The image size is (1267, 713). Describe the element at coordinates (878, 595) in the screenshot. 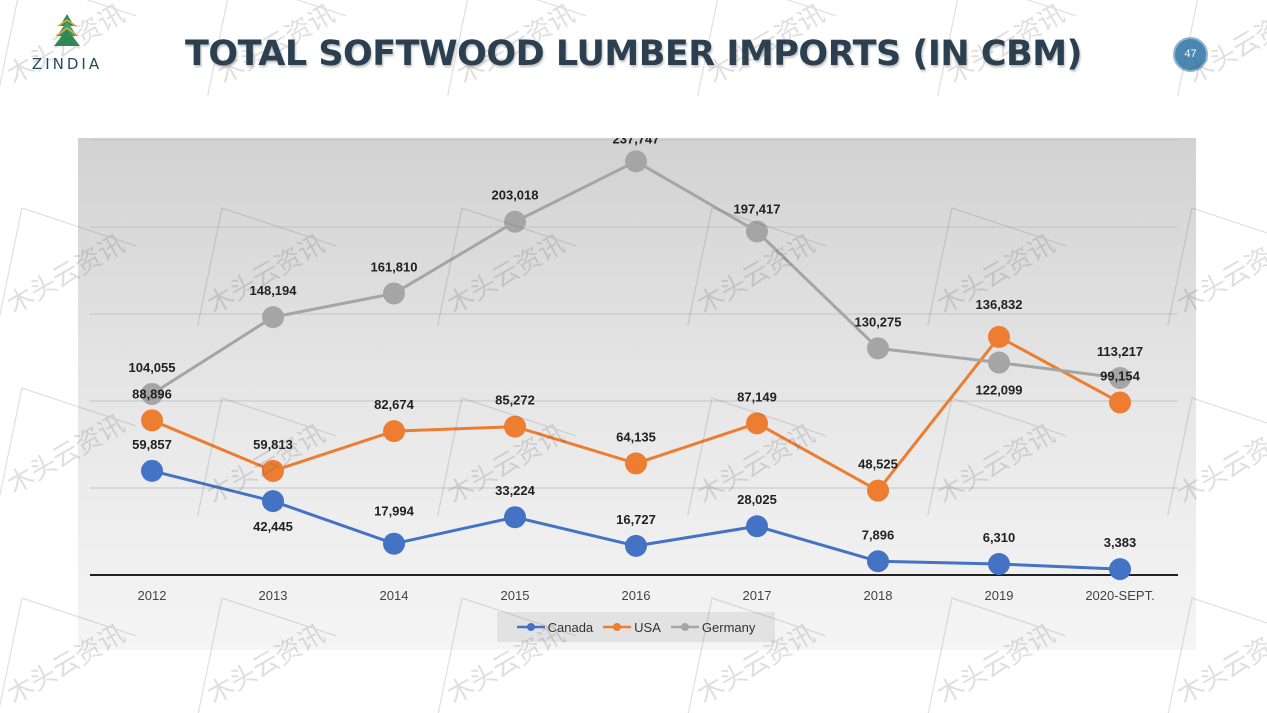

I see `x-tick-label-6: 2018` at that location.